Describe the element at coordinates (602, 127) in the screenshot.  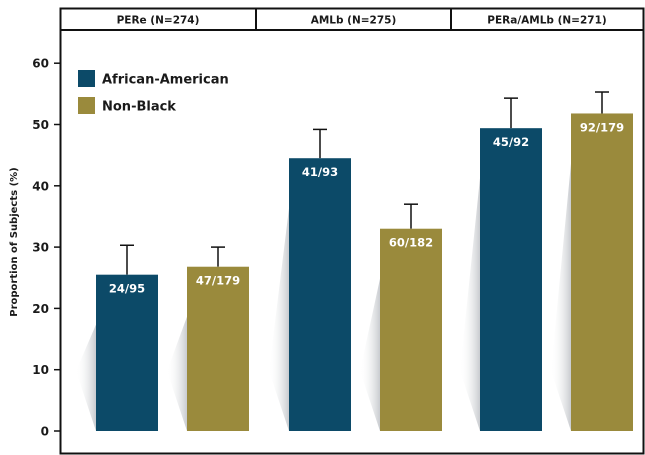
I see `bar-label-non-black-3: 92/179` at that location.